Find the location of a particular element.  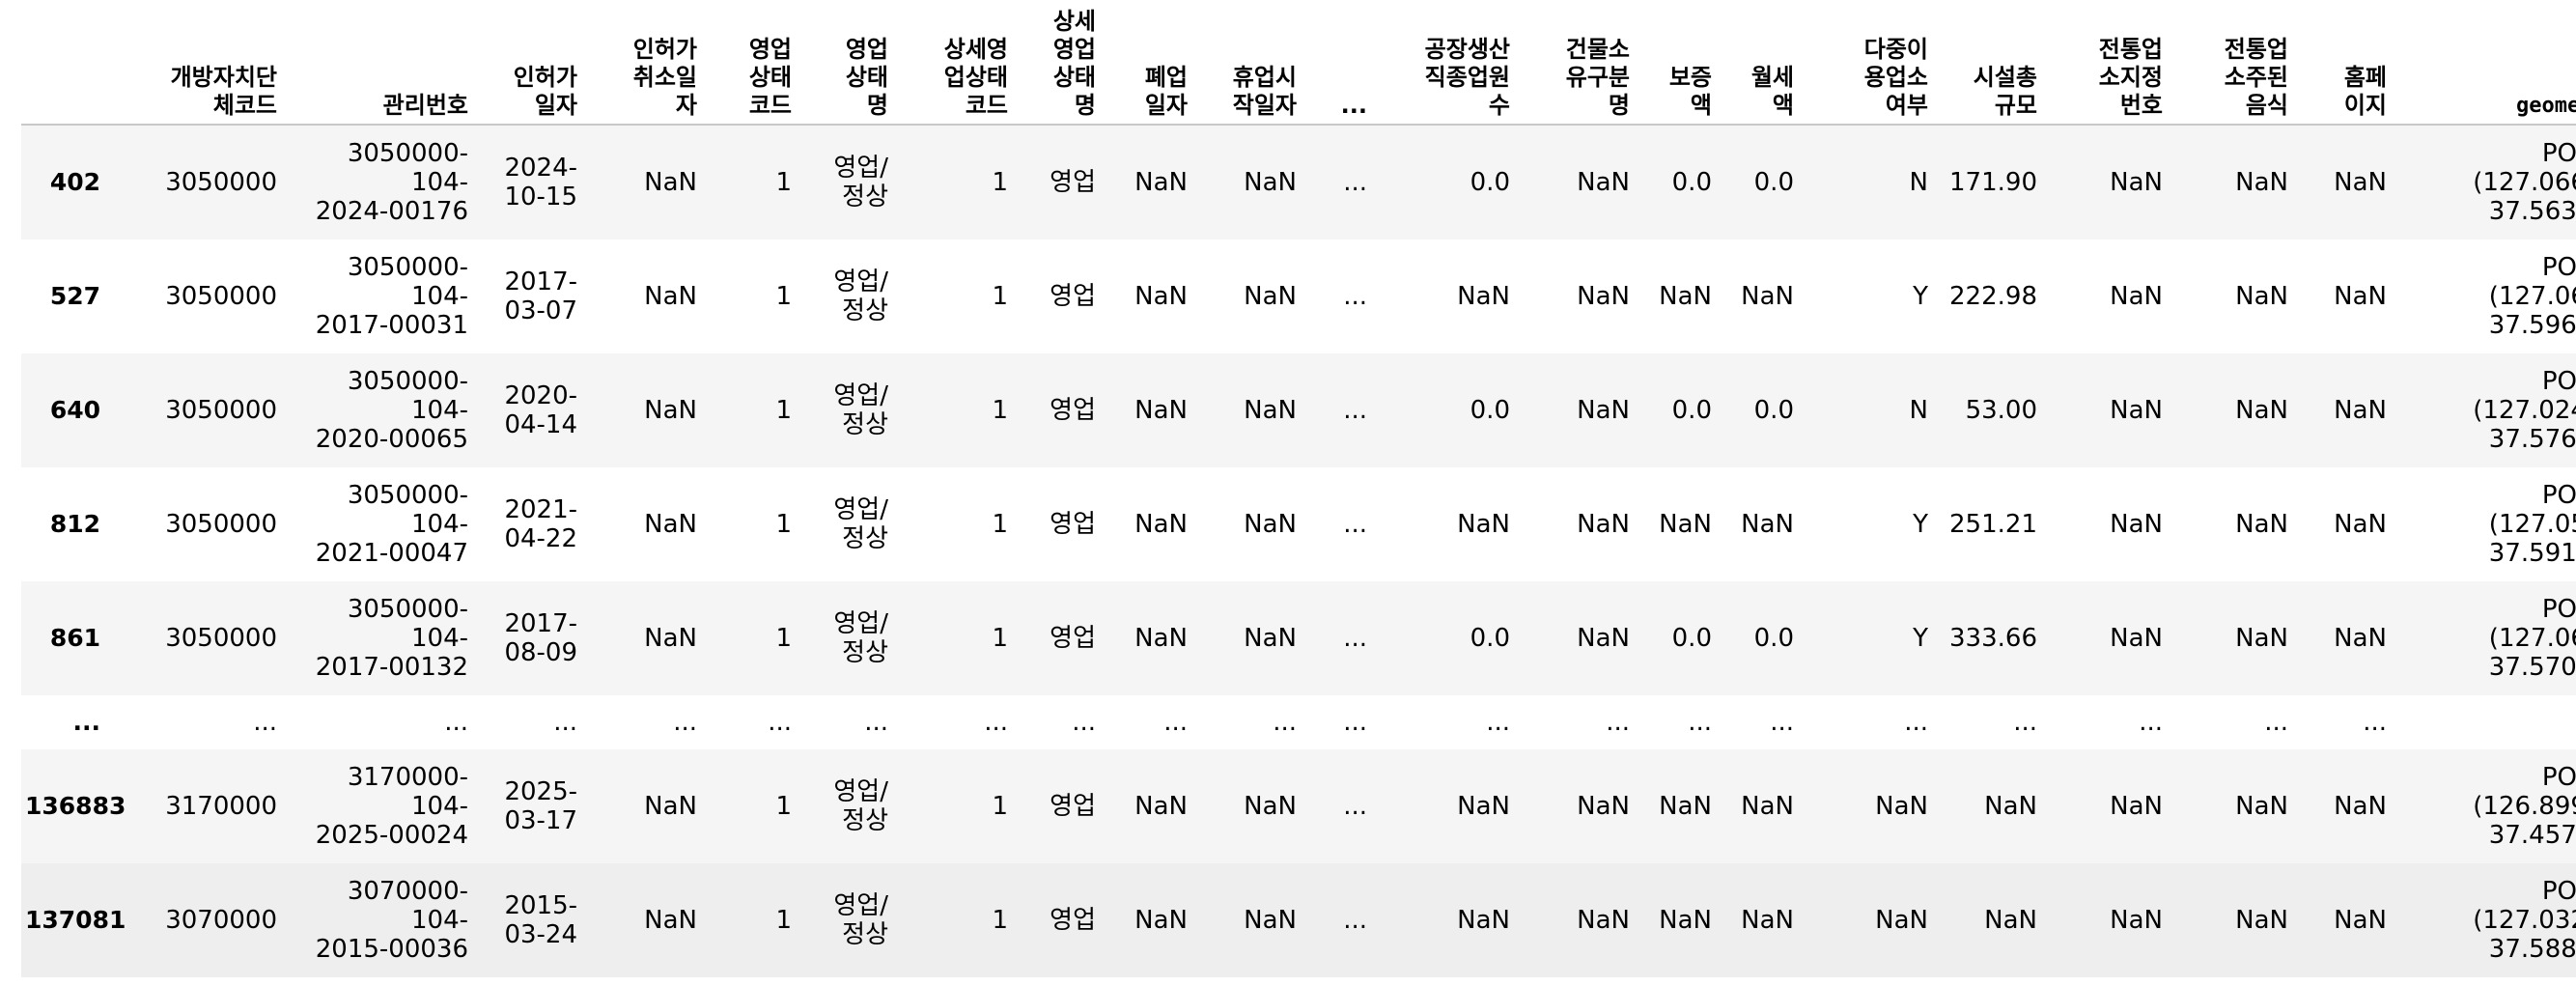

table-cell-c2: 3050000-104- 2020-00065 is located at coordinates (392, 410).